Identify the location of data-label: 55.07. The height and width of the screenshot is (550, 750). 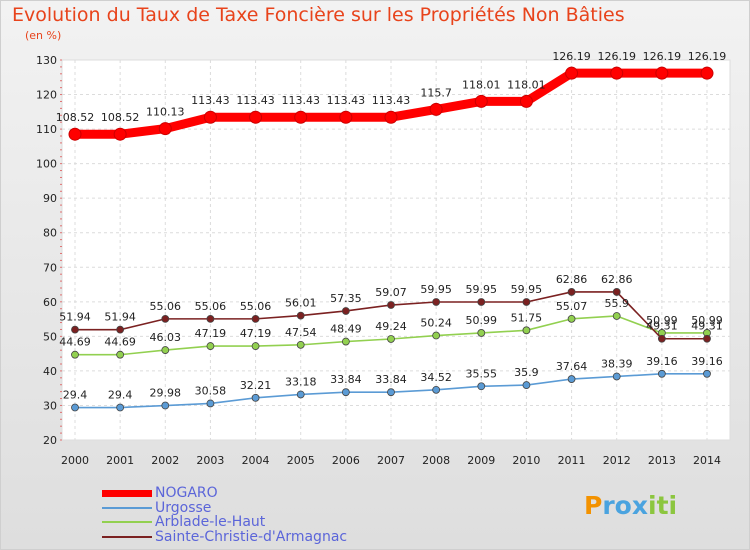
(572, 306).